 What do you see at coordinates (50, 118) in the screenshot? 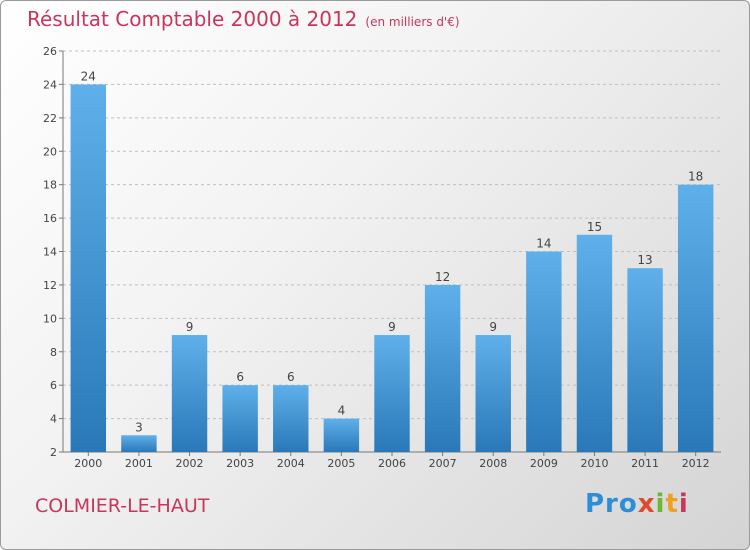
I see `y-tick-label: 22` at bounding box center [50, 118].